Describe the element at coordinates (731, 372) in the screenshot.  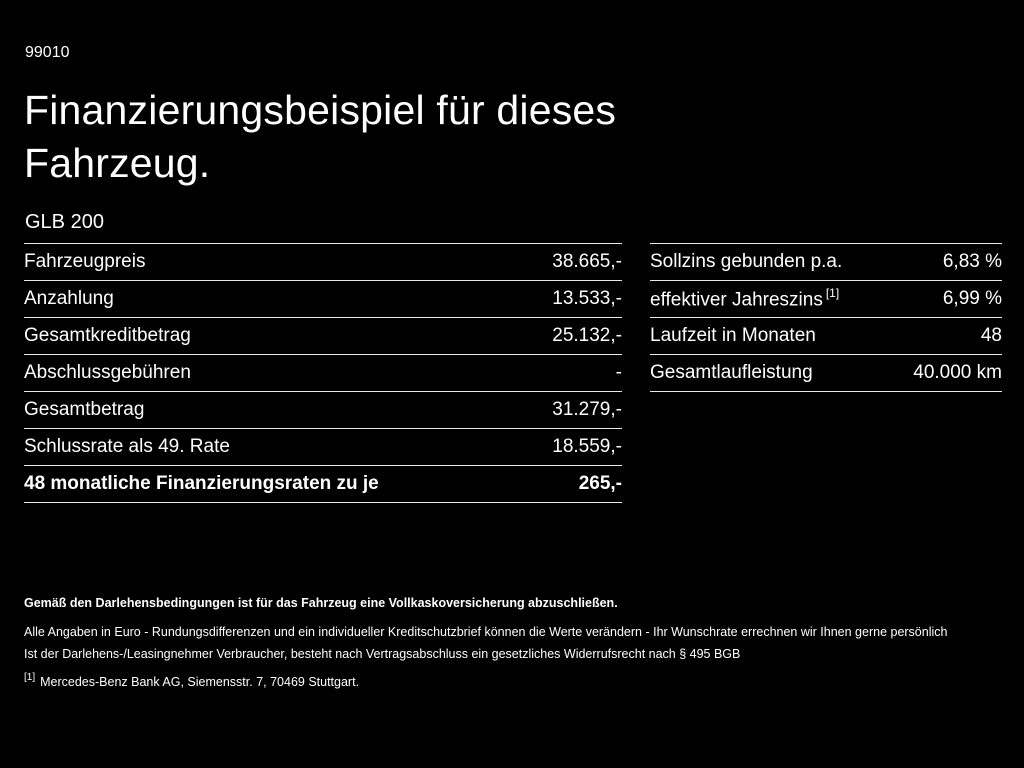
I see `row-label: Gesamtlaufleistung` at that location.